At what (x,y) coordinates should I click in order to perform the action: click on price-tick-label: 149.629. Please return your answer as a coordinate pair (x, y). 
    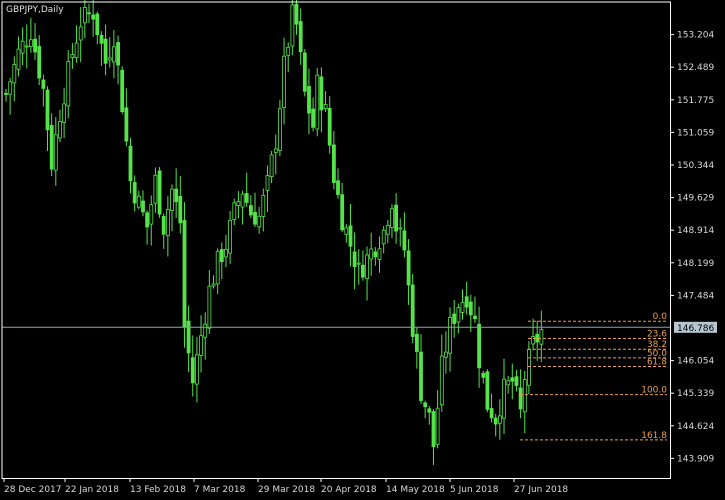
    Looking at the image, I should click on (695, 199).